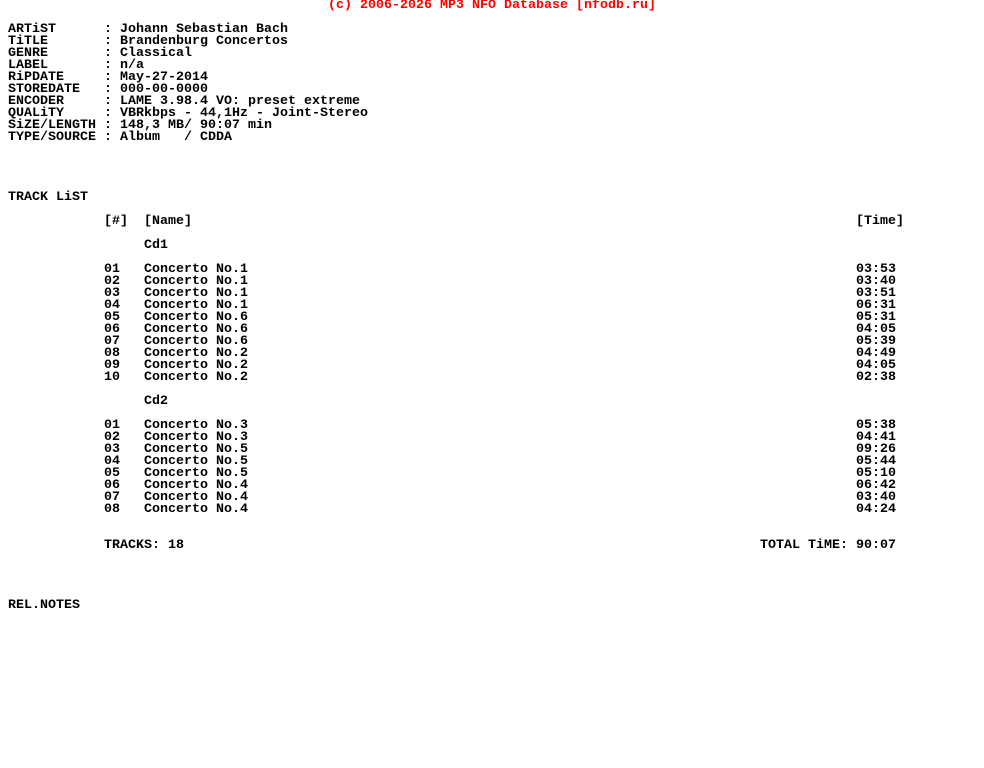 This screenshot has width=984, height=768. I want to click on track-number: 10, so click(112, 377).